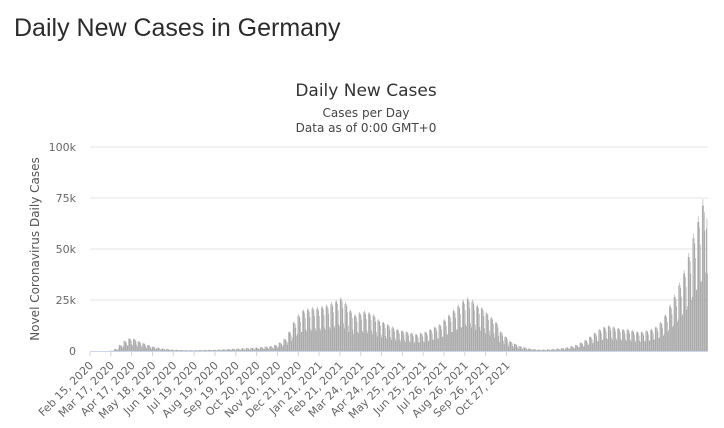 The image size is (724, 428). Describe the element at coordinates (63, 249) in the screenshot. I see `y-axis-ticks: 0 25k 50k 75k 100k` at that location.